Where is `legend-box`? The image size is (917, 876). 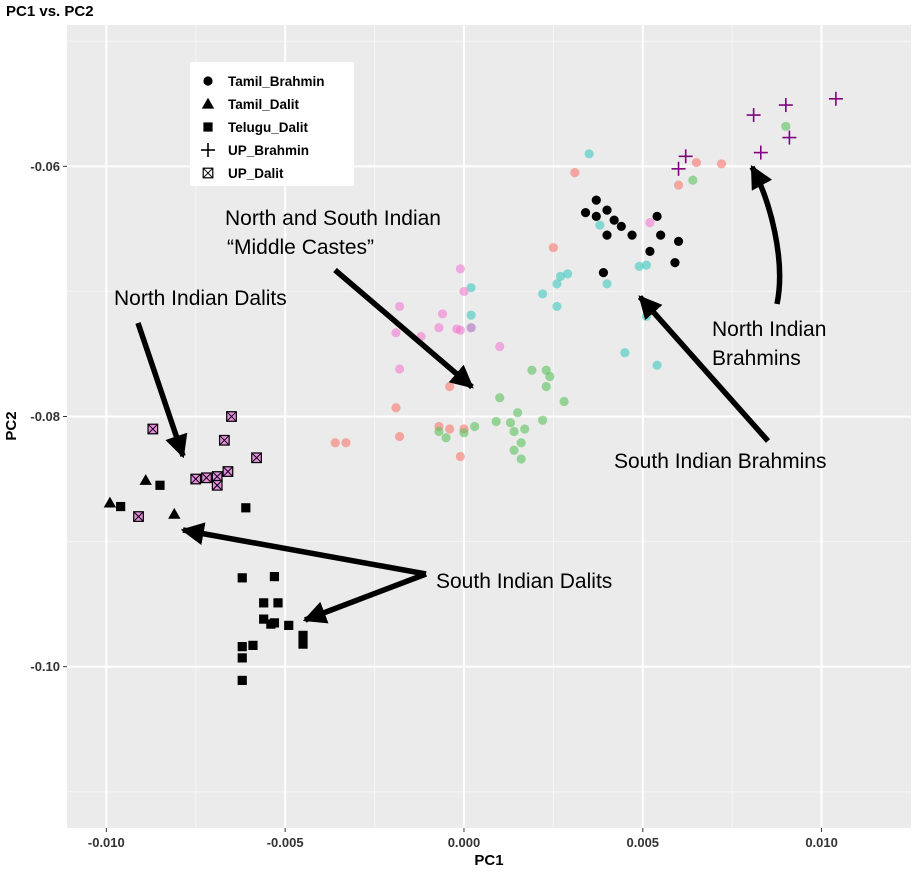
legend-box is located at coordinates (272, 124).